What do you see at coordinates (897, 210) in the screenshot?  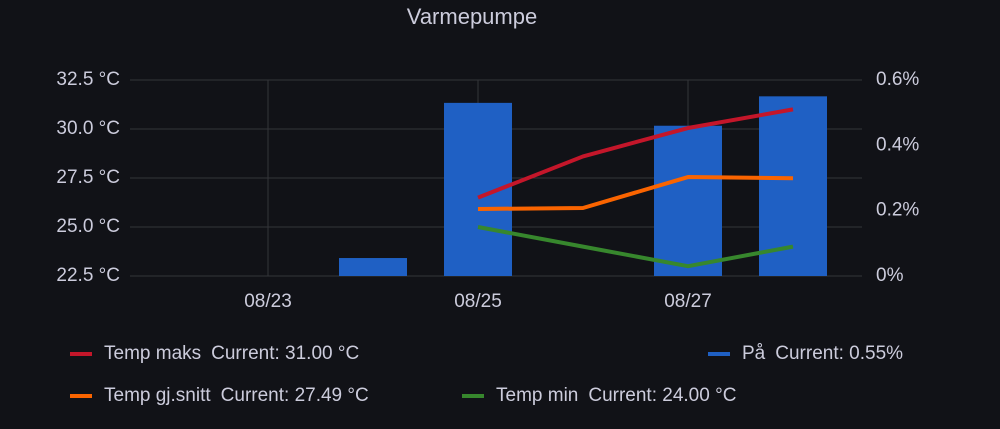 I see `y2-tick-label: 0.2%` at bounding box center [897, 210].